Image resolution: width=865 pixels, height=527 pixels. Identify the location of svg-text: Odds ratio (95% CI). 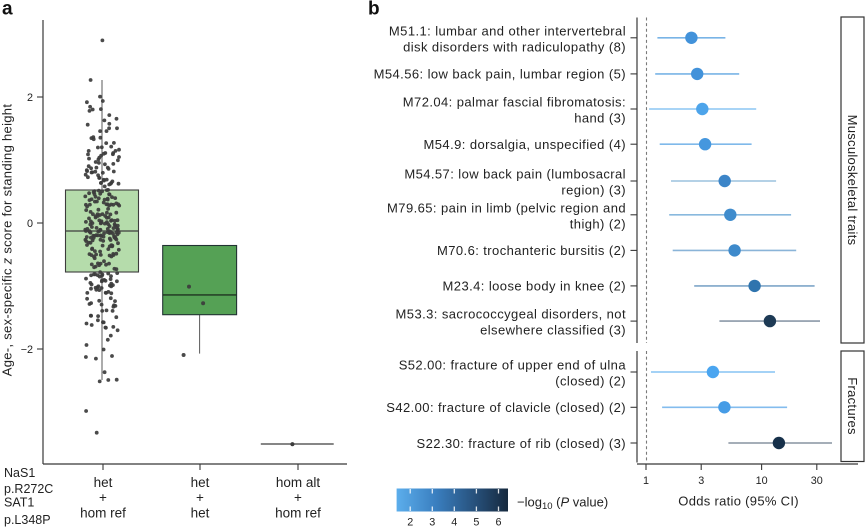
(738, 500).